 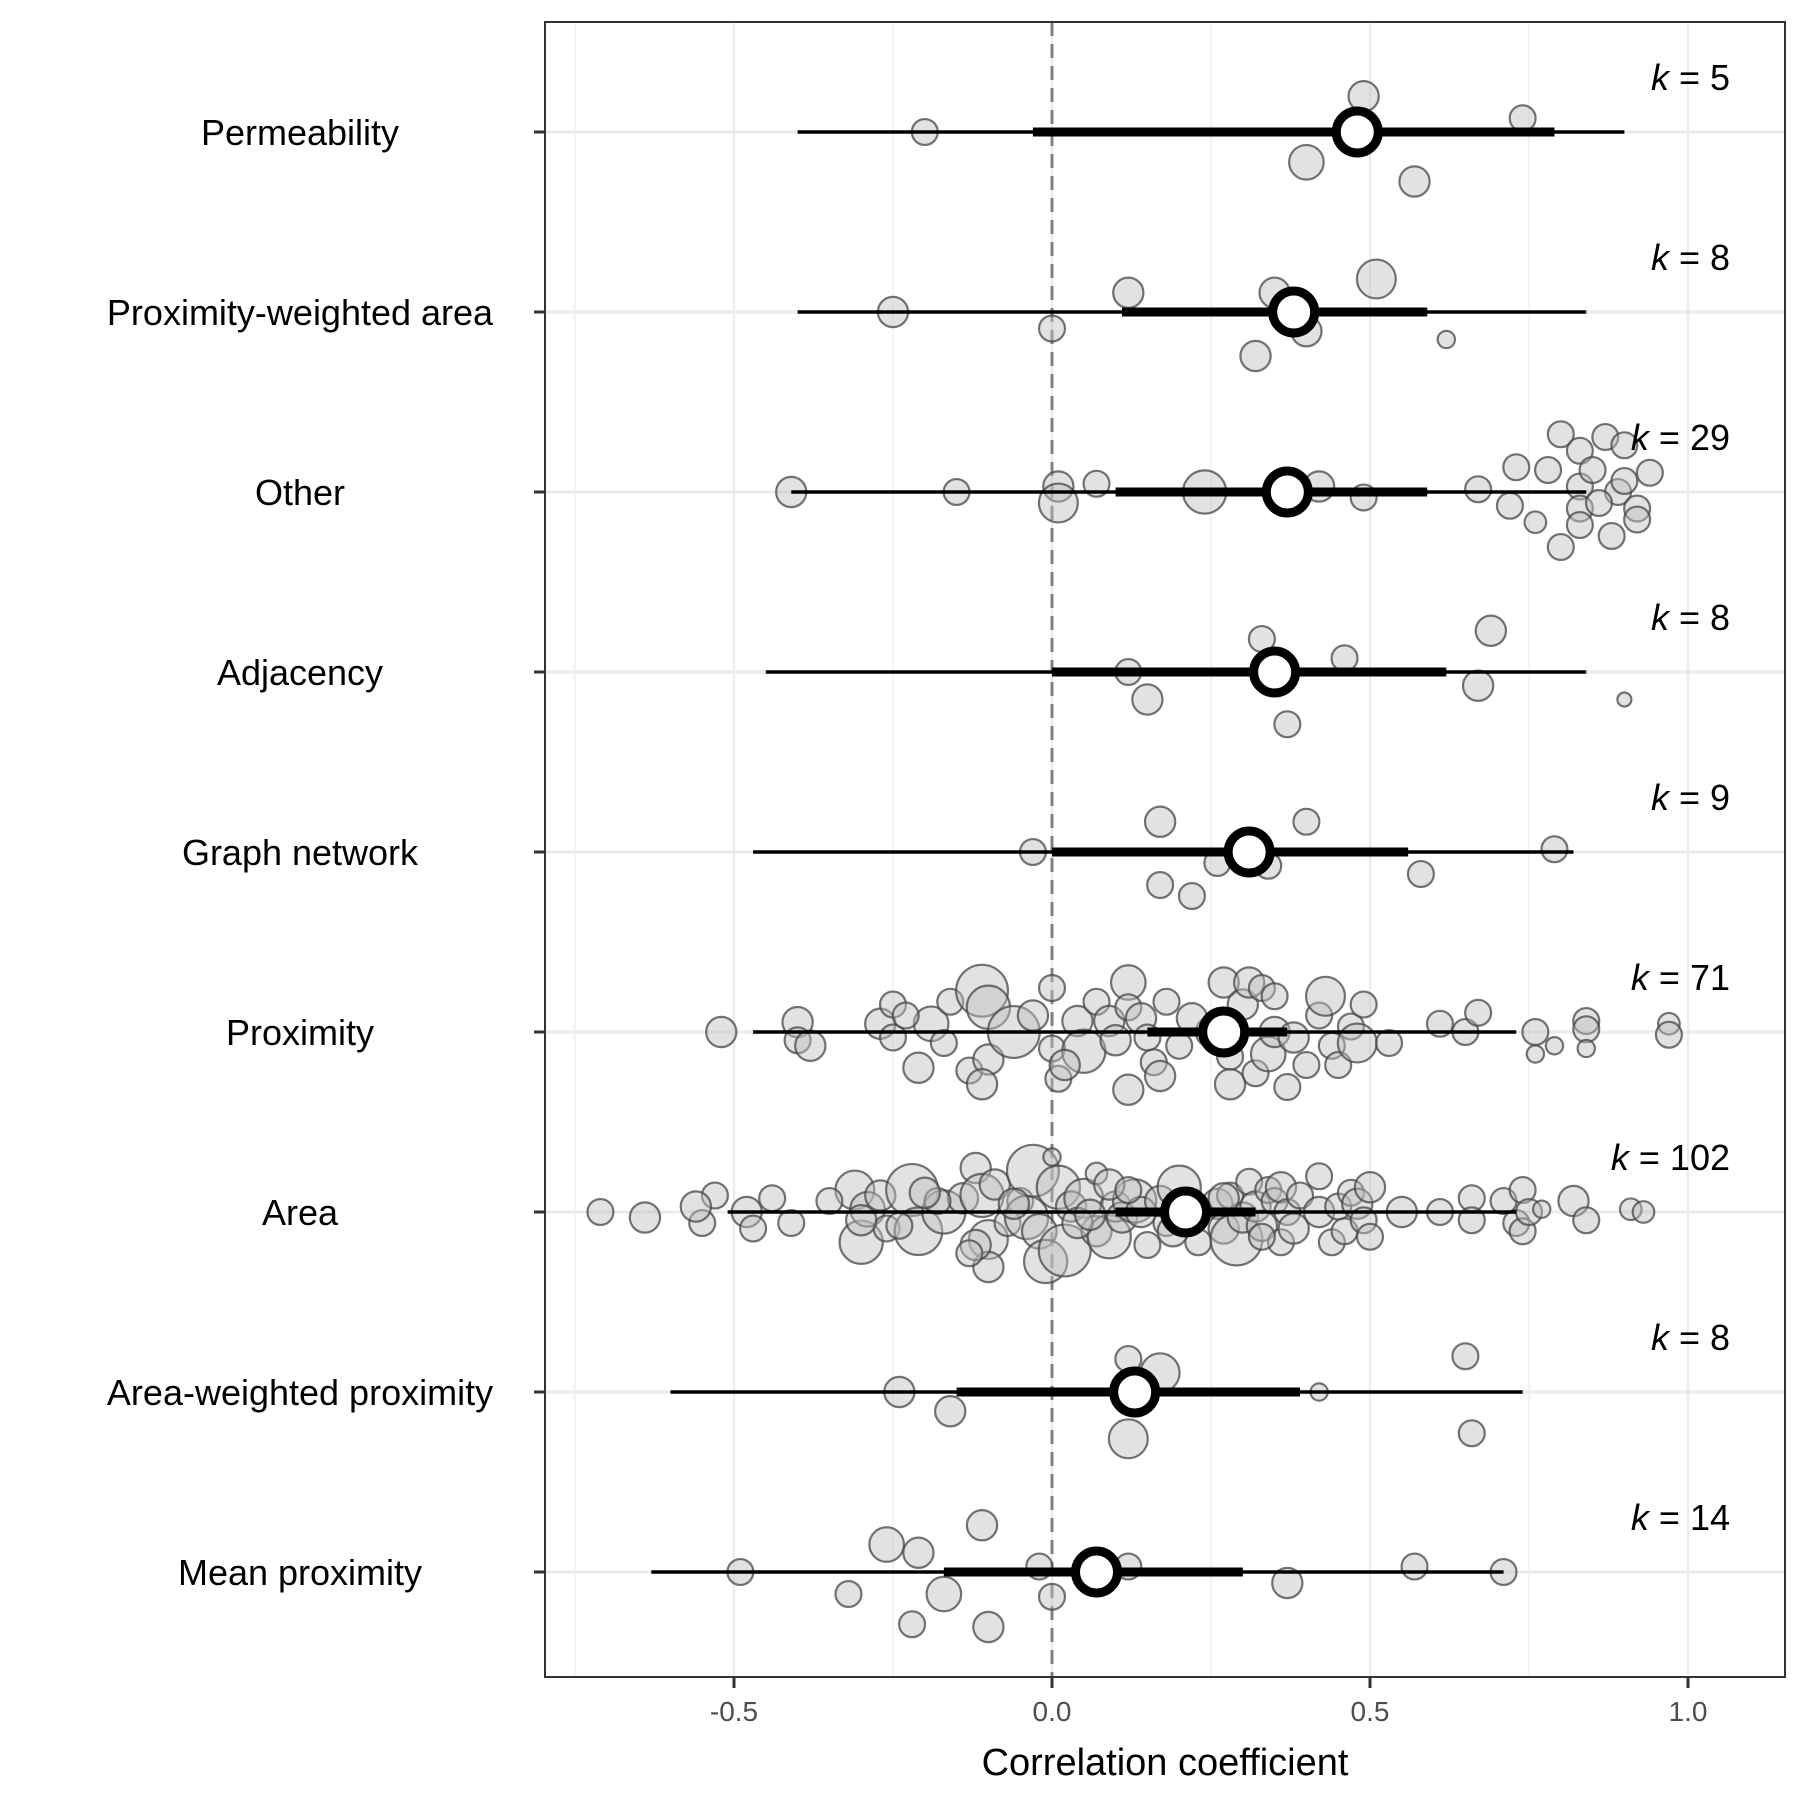 What do you see at coordinates (1679, 1157) in the screenshot?
I see `k-value: = 102` at bounding box center [1679, 1157].